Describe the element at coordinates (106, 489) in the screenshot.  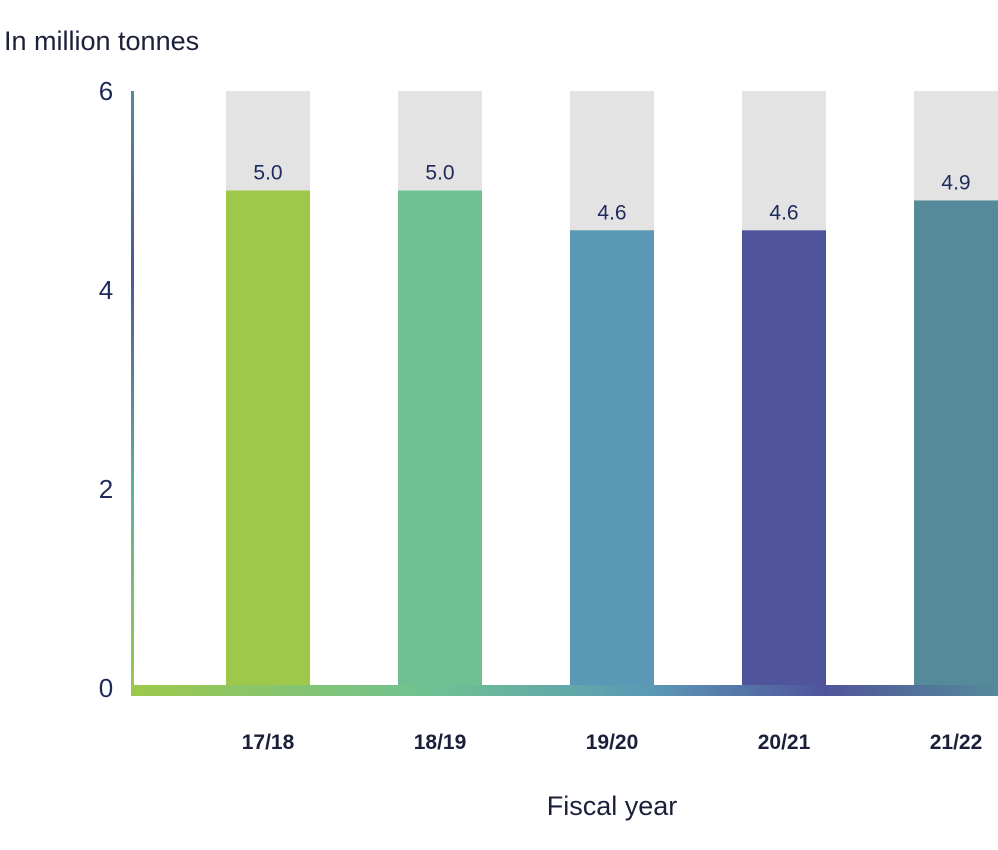
I see `y-tick-label-1: 2` at that location.